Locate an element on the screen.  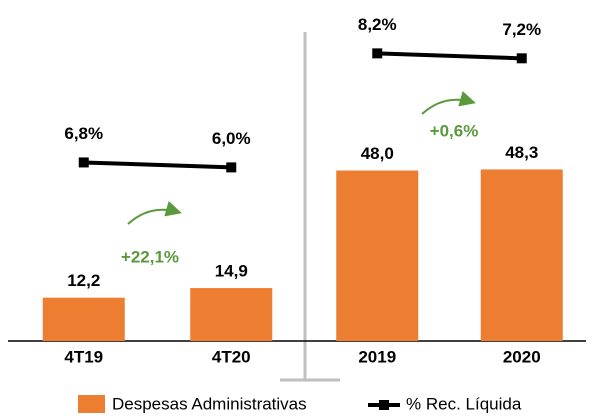
data-label: 48,3 is located at coordinates (521, 152).